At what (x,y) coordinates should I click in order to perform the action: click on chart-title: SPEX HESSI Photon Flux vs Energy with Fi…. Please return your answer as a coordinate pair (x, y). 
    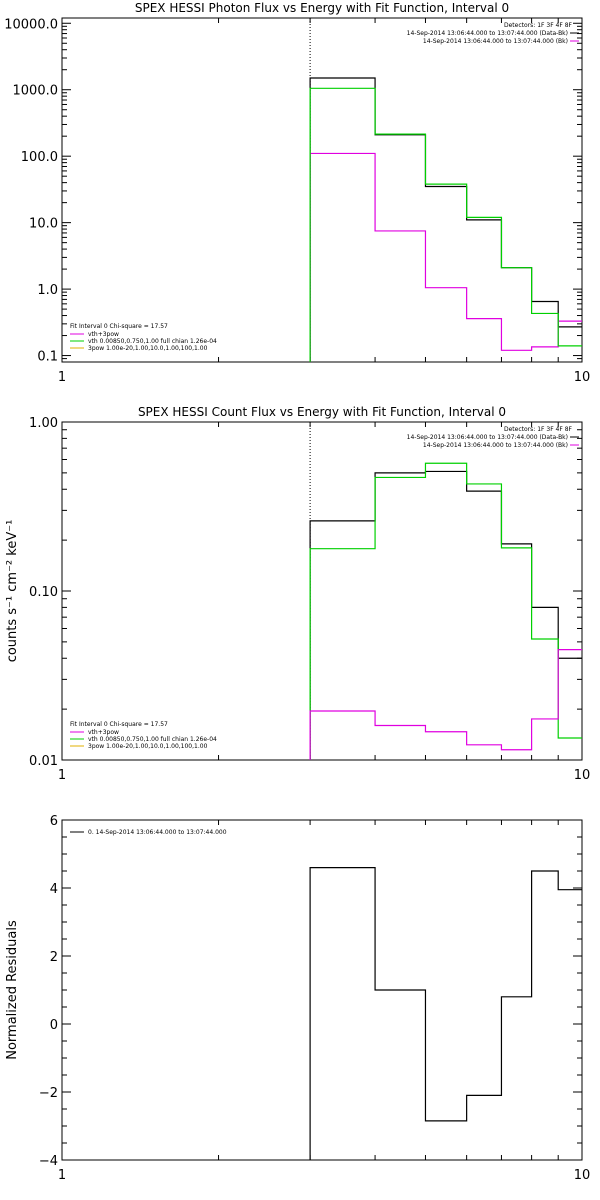
    Looking at the image, I should click on (322, 8).